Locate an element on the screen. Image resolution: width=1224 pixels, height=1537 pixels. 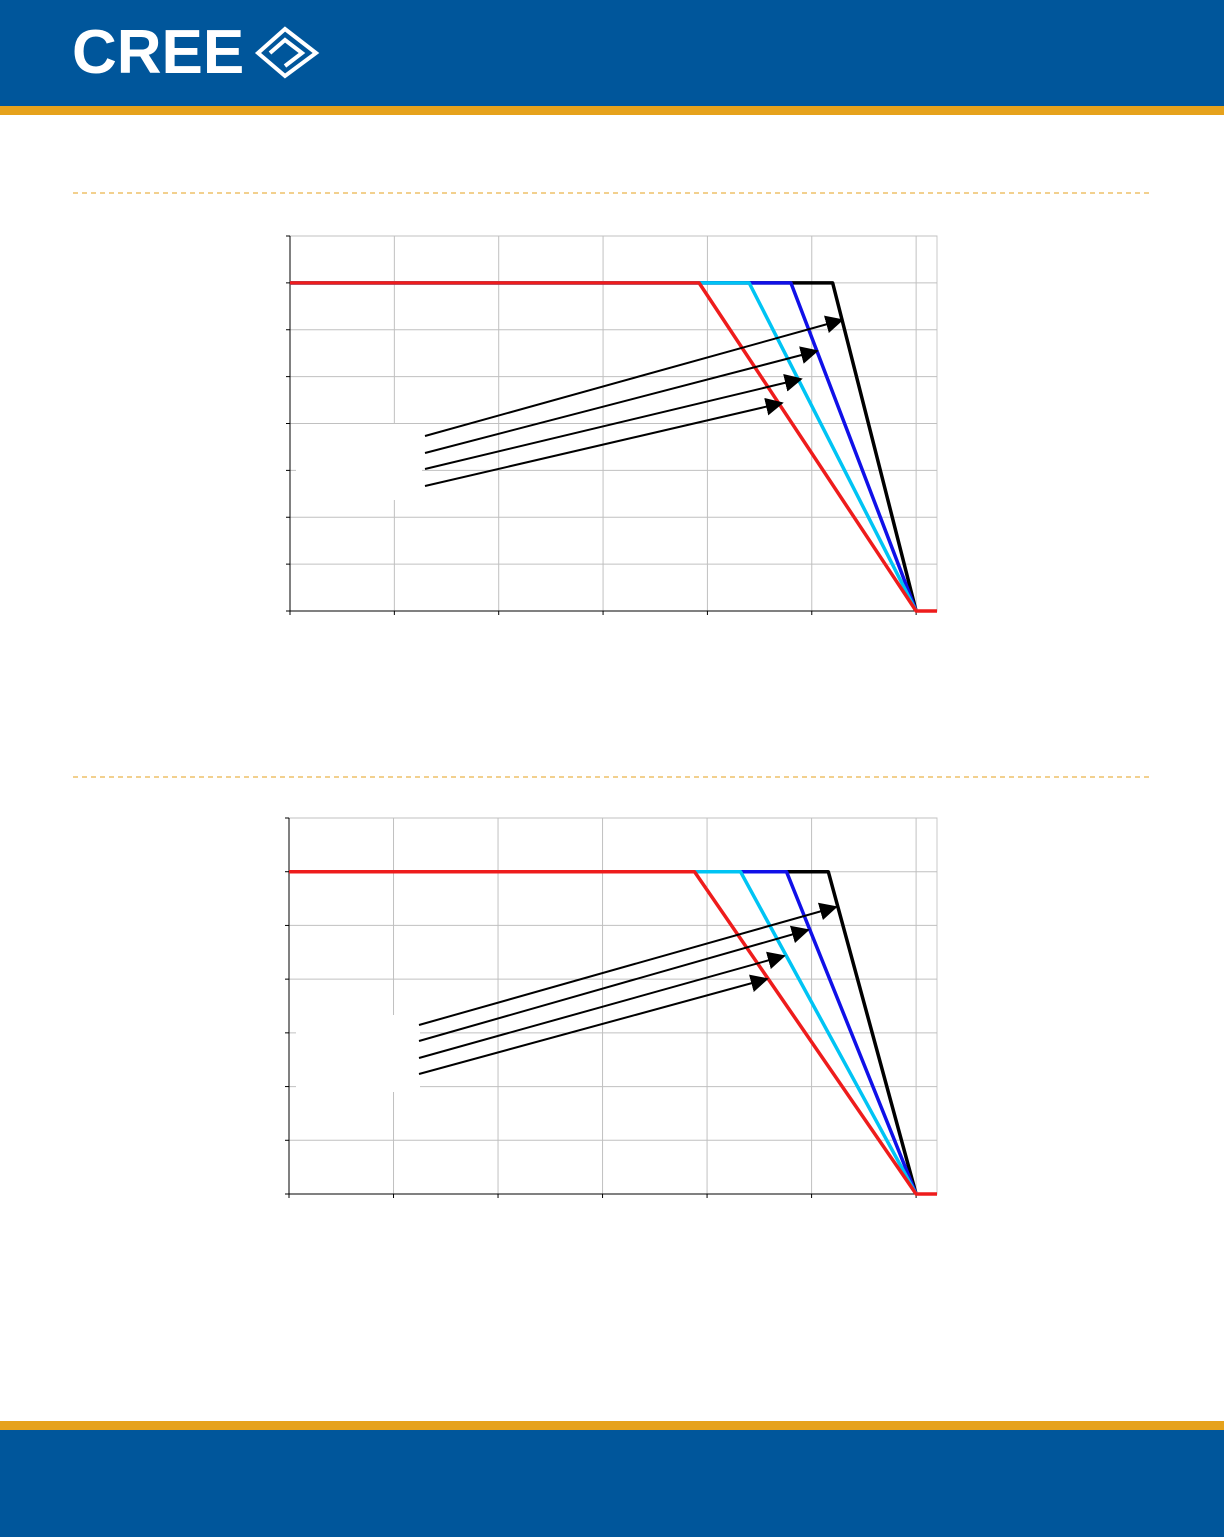
logo: CREE is located at coordinates (158, 52).